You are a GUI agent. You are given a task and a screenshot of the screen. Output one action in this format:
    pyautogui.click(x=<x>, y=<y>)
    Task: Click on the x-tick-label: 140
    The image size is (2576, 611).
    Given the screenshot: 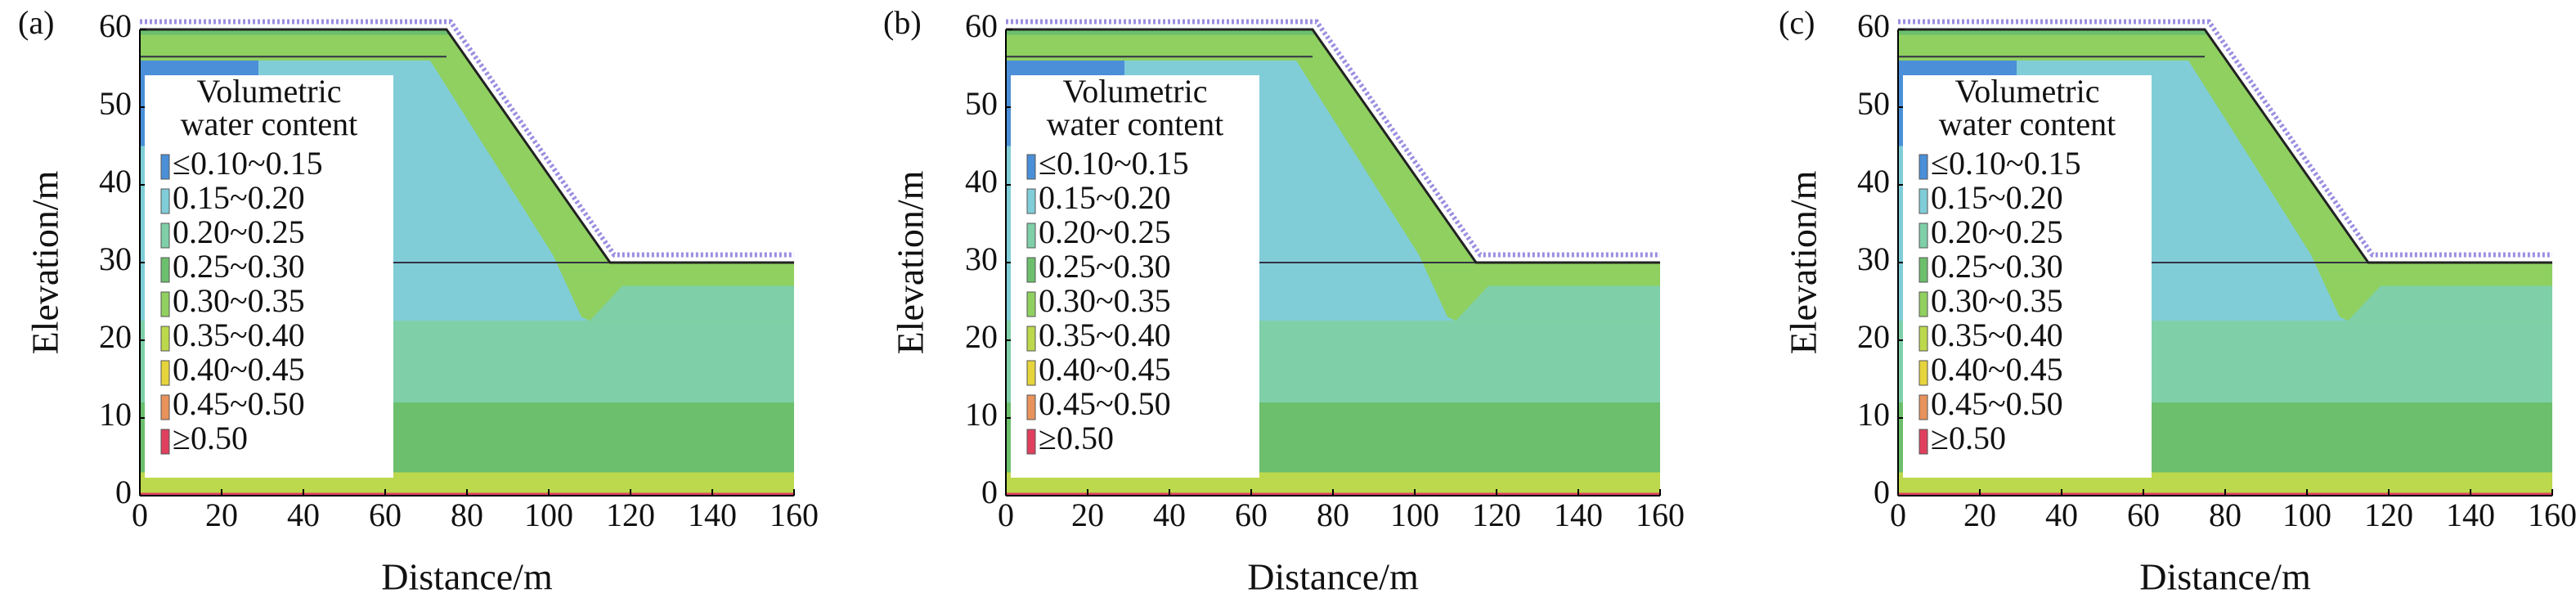 What is the action you would take?
    pyautogui.click(x=1578, y=514)
    